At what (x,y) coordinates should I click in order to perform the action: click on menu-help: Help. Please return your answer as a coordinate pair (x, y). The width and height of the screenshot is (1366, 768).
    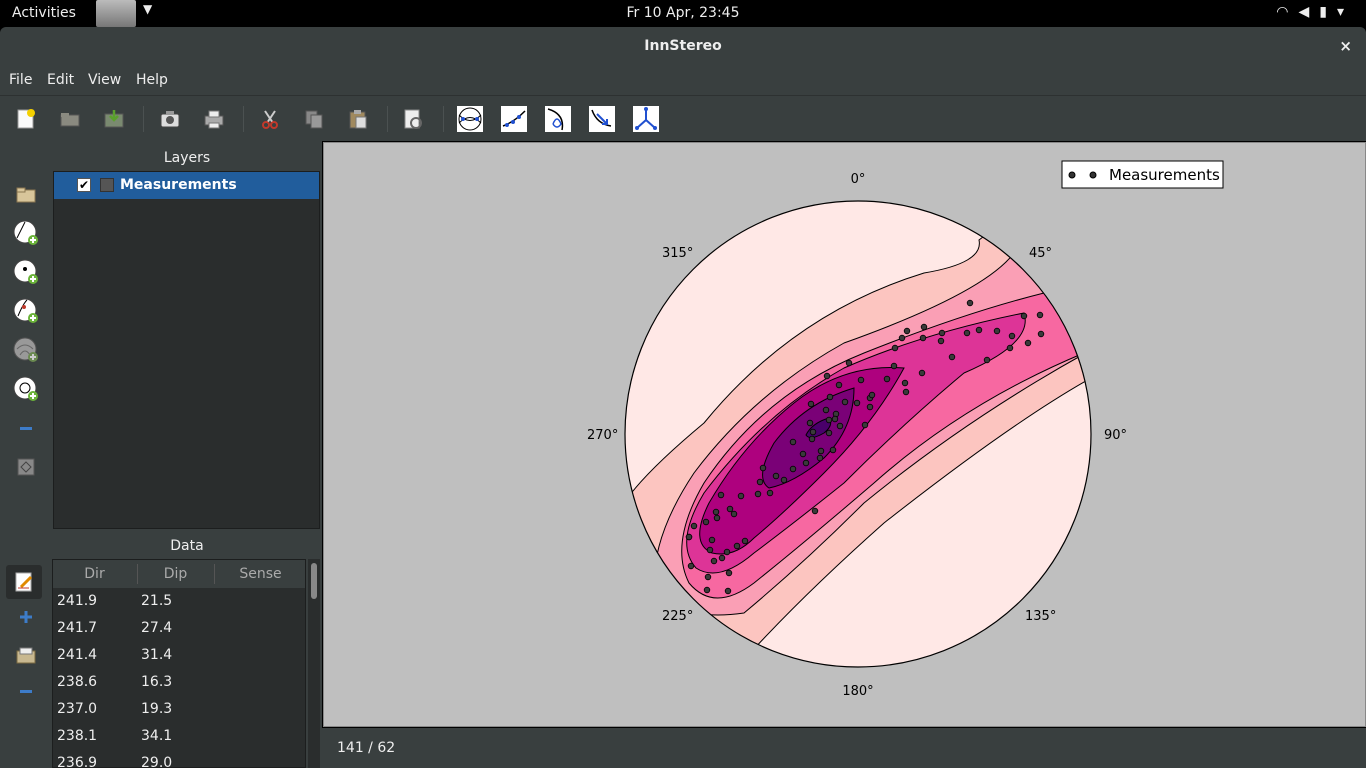
    Looking at the image, I should click on (152, 80).